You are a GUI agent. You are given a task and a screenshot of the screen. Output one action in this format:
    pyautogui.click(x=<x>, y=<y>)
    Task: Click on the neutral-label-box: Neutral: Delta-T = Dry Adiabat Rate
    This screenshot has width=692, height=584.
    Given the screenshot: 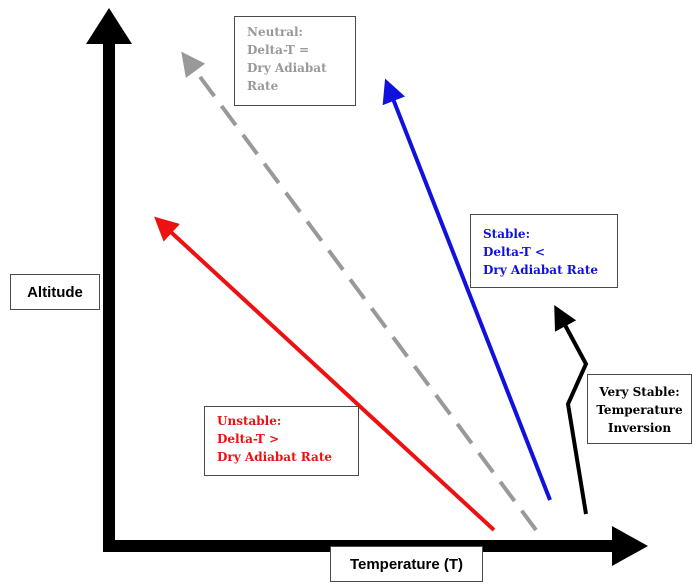 What is the action you would take?
    pyautogui.click(x=295, y=61)
    